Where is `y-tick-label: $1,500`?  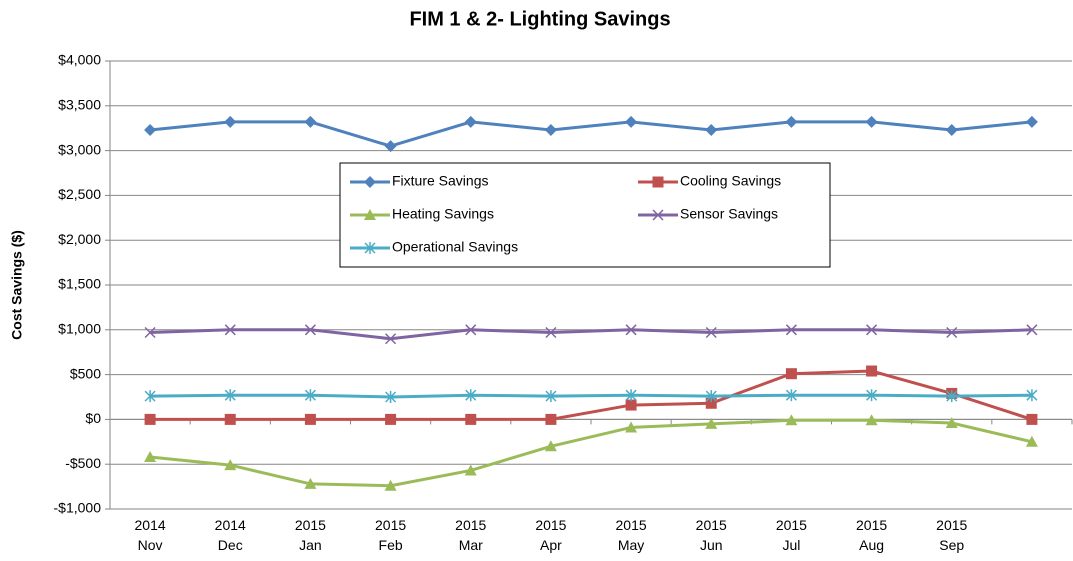 y-tick-label: $1,500 is located at coordinates (79, 284).